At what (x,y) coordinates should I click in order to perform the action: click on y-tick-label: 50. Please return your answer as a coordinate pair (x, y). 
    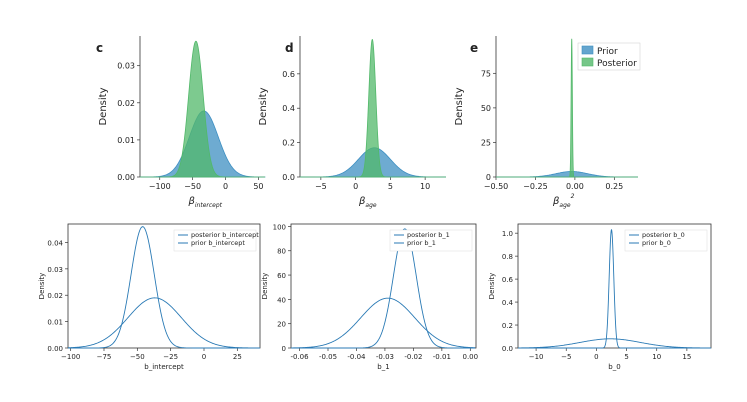
    Looking at the image, I should click on (486, 108).